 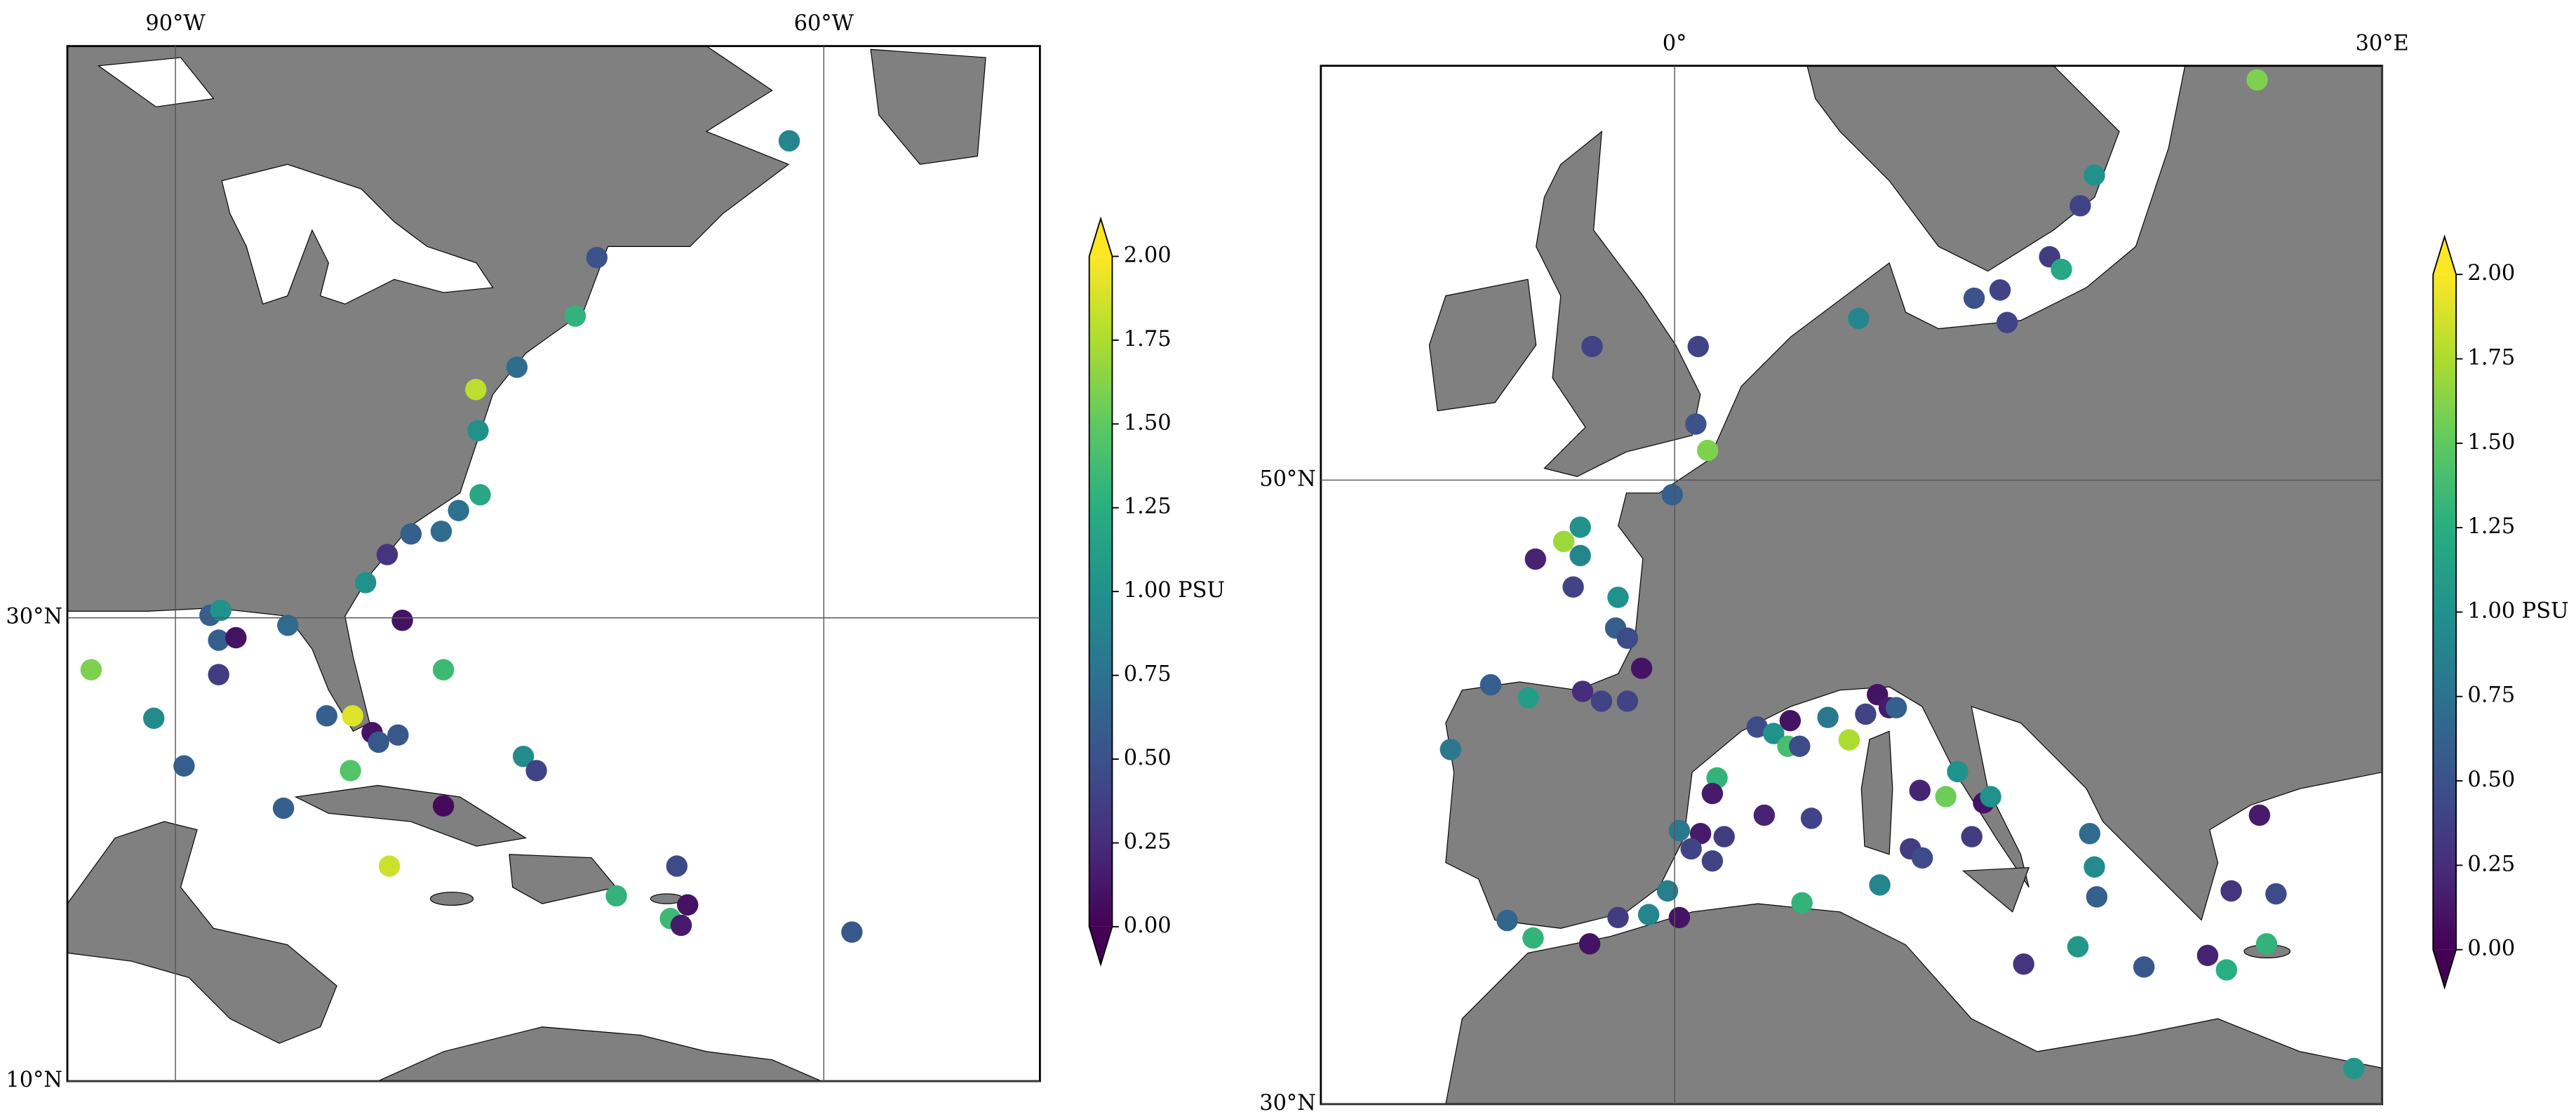 What do you see at coordinates (599, 1054) in the screenshot?
I see `south-america` at bounding box center [599, 1054].